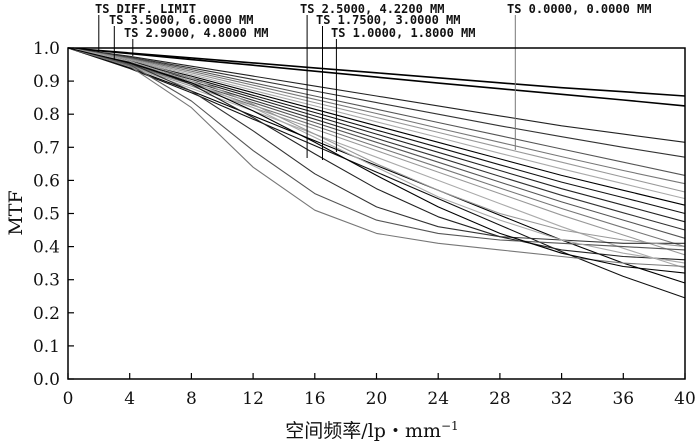 Image resolution: width=700 pixels, height=444 pixels. What do you see at coordinates (16, 212) in the screenshot?
I see `y-axis-title: MTF` at bounding box center [16, 212].